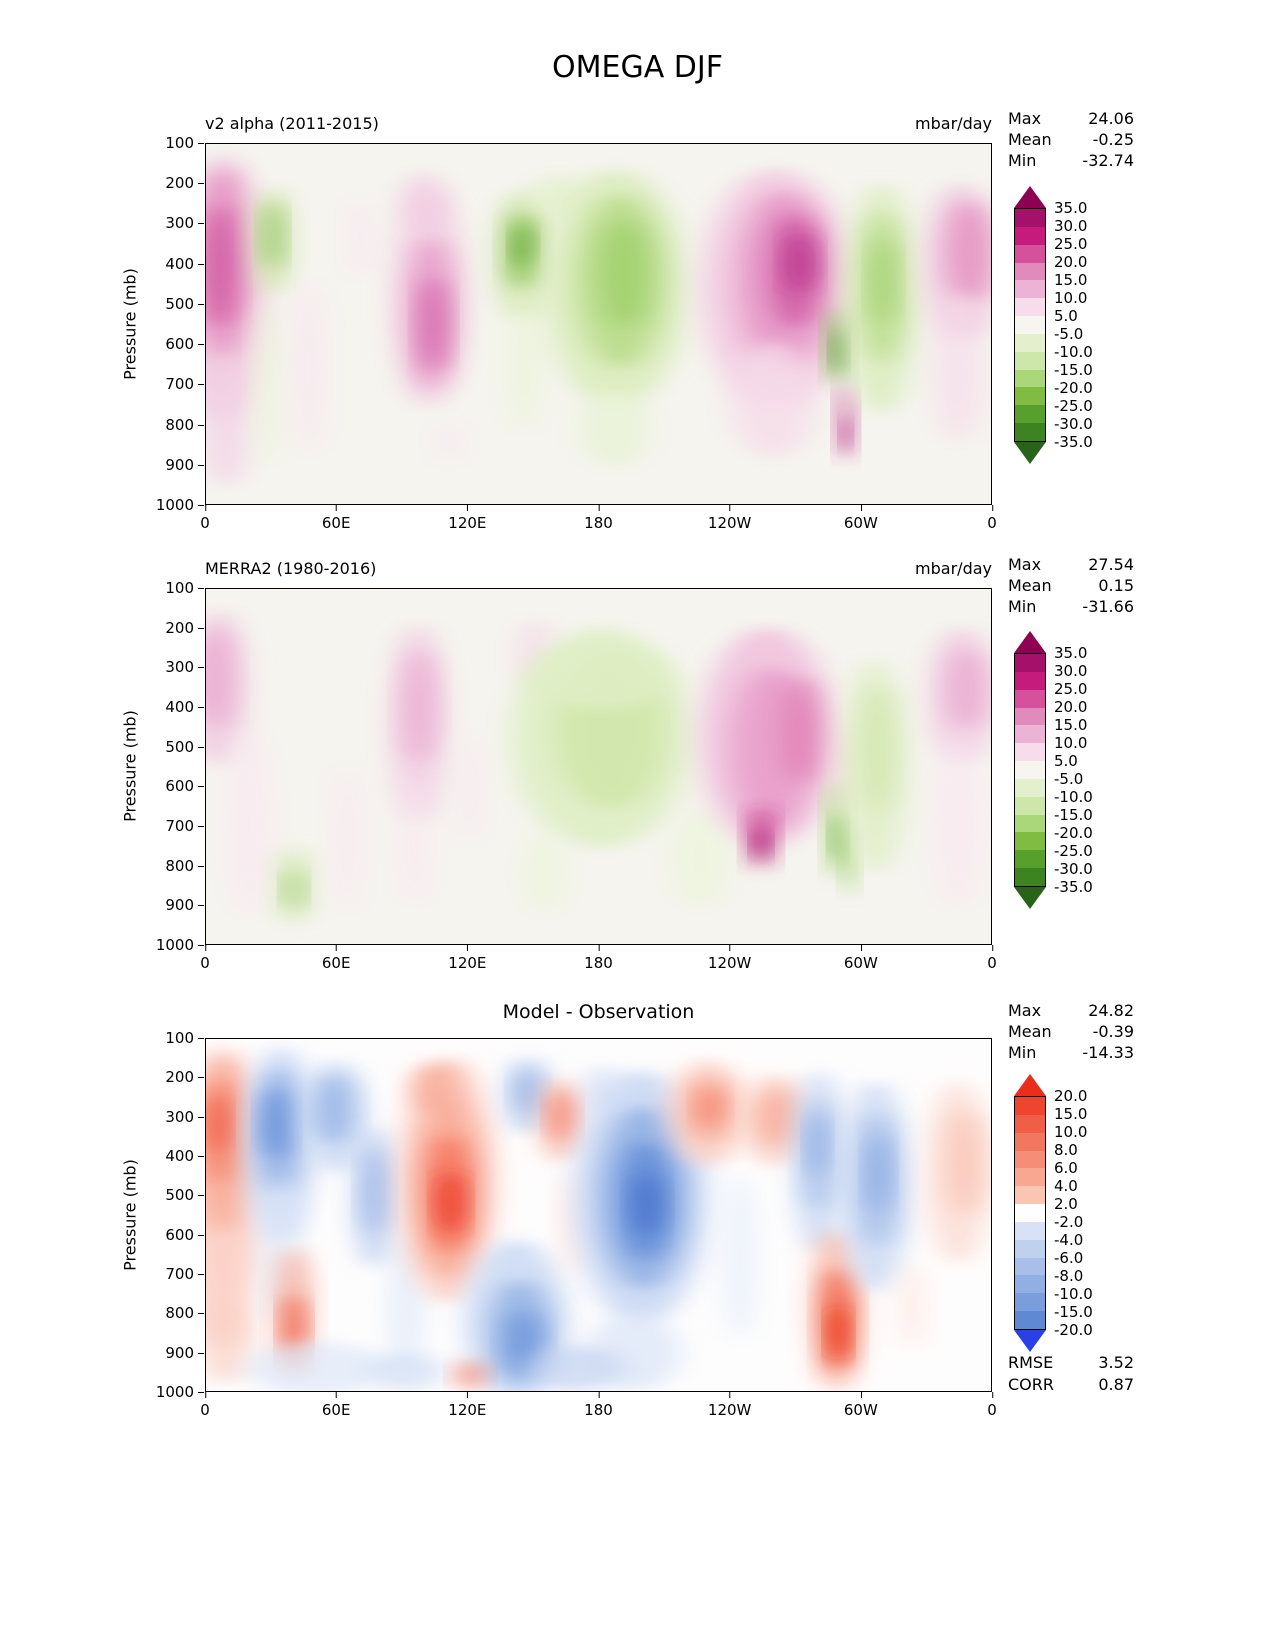 This screenshot has width=1275, height=1650. What do you see at coordinates (1069, 1258) in the screenshot?
I see `colorbar-tick-label: -6.0` at bounding box center [1069, 1258].